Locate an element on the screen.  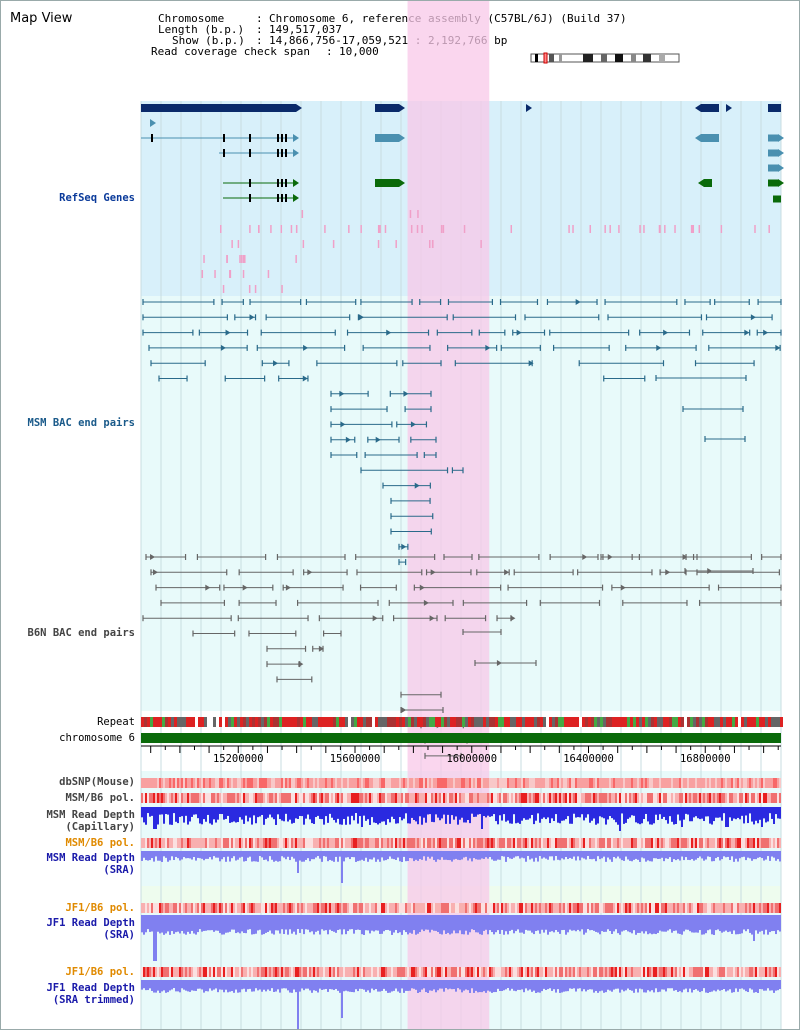
bac-arrow-icon is located at coordinates (747, 332).